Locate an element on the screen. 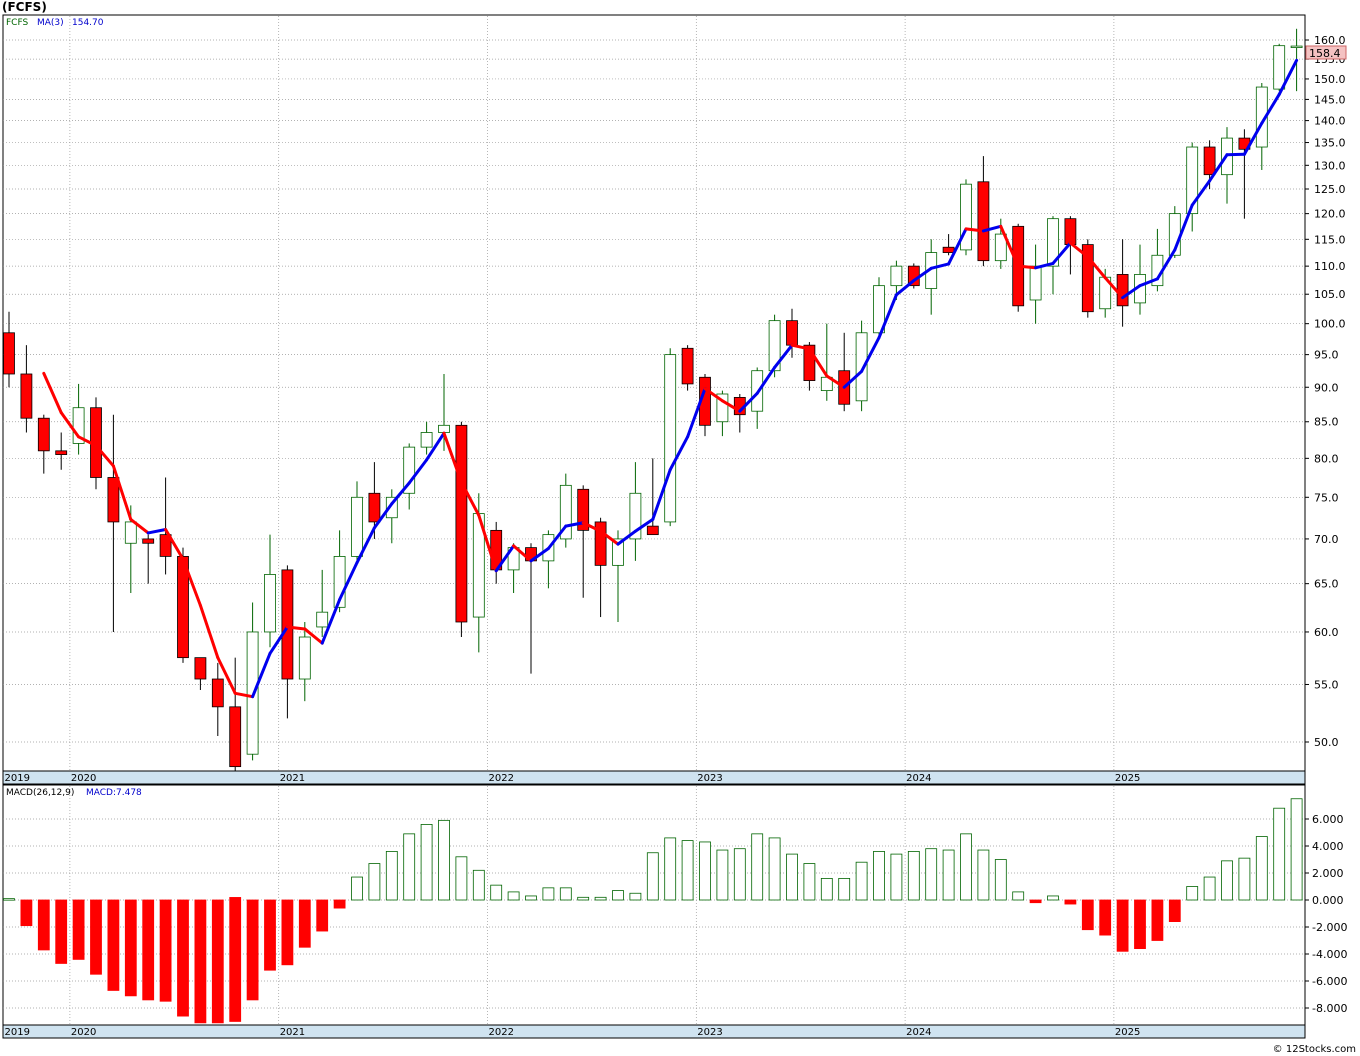  price-tick-label: 95.0 is located at coordinates (1326, 355).